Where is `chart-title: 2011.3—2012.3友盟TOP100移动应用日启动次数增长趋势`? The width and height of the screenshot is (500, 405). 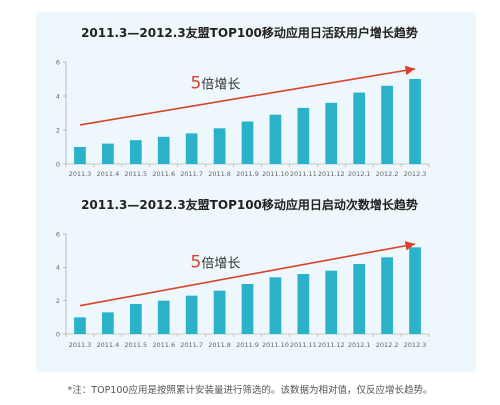
chart-title: 2011.3—2012.3友盟TOP100移动应用日启动次数增长趋势 is located at coordinates (249, 204).